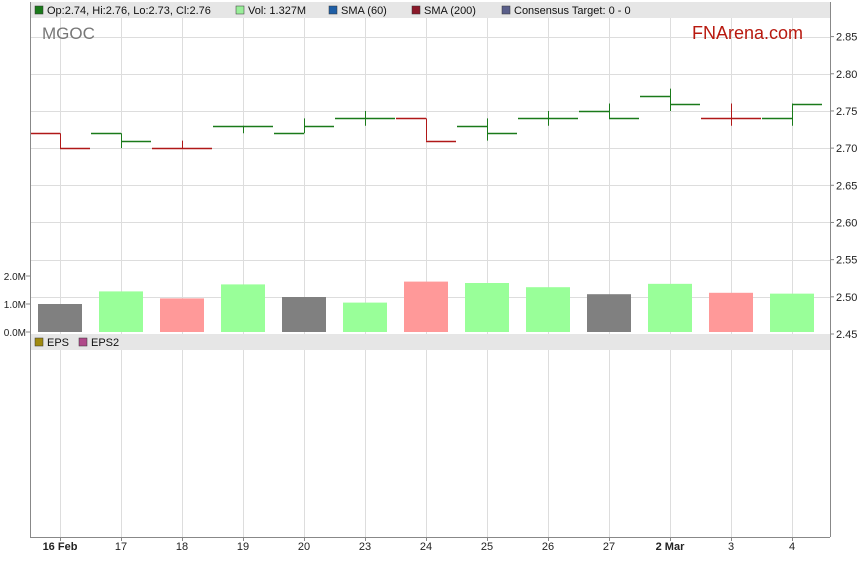 This screenshot has height=566, width=859. I want to click on eps-legend-bar, so click(430, 342).